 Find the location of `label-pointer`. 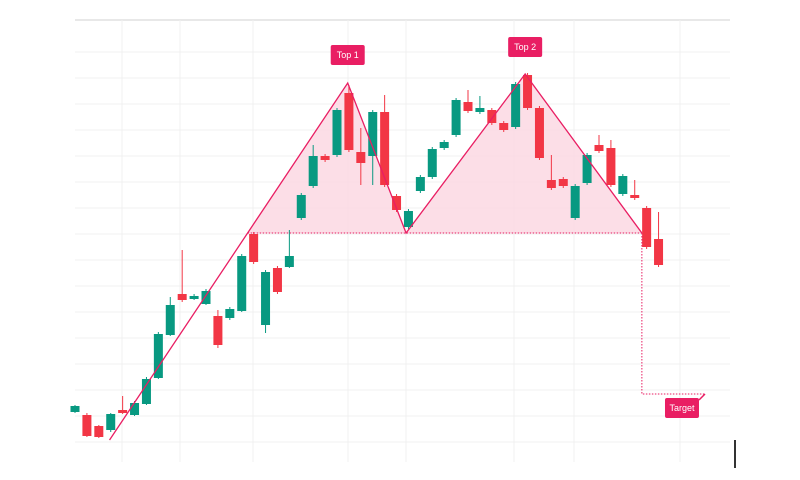

label-pointer is located at coordinates (702, 397).